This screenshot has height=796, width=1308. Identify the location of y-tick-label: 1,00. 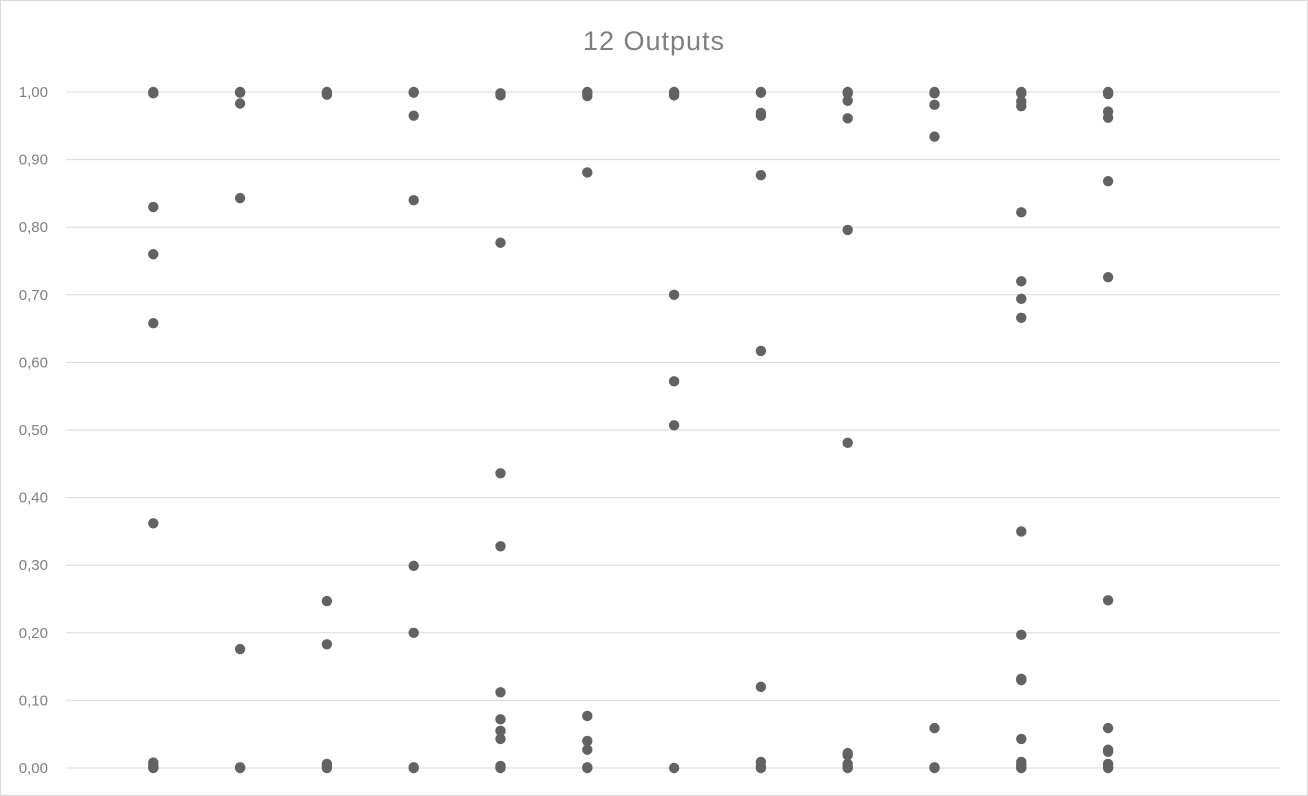
(33, 92).